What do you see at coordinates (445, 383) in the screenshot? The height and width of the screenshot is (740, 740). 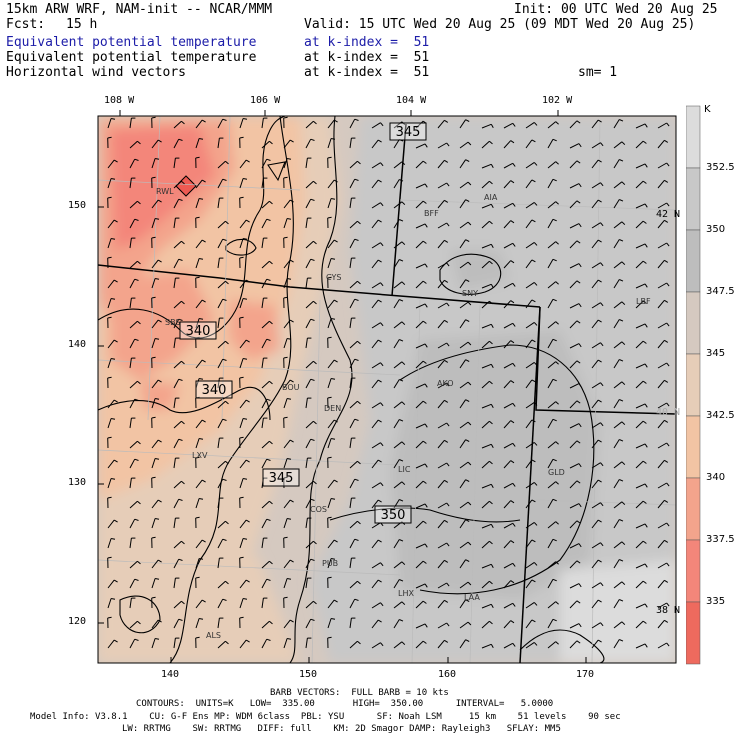 I see `station-label: AKO` at bounding box center [445, 383].